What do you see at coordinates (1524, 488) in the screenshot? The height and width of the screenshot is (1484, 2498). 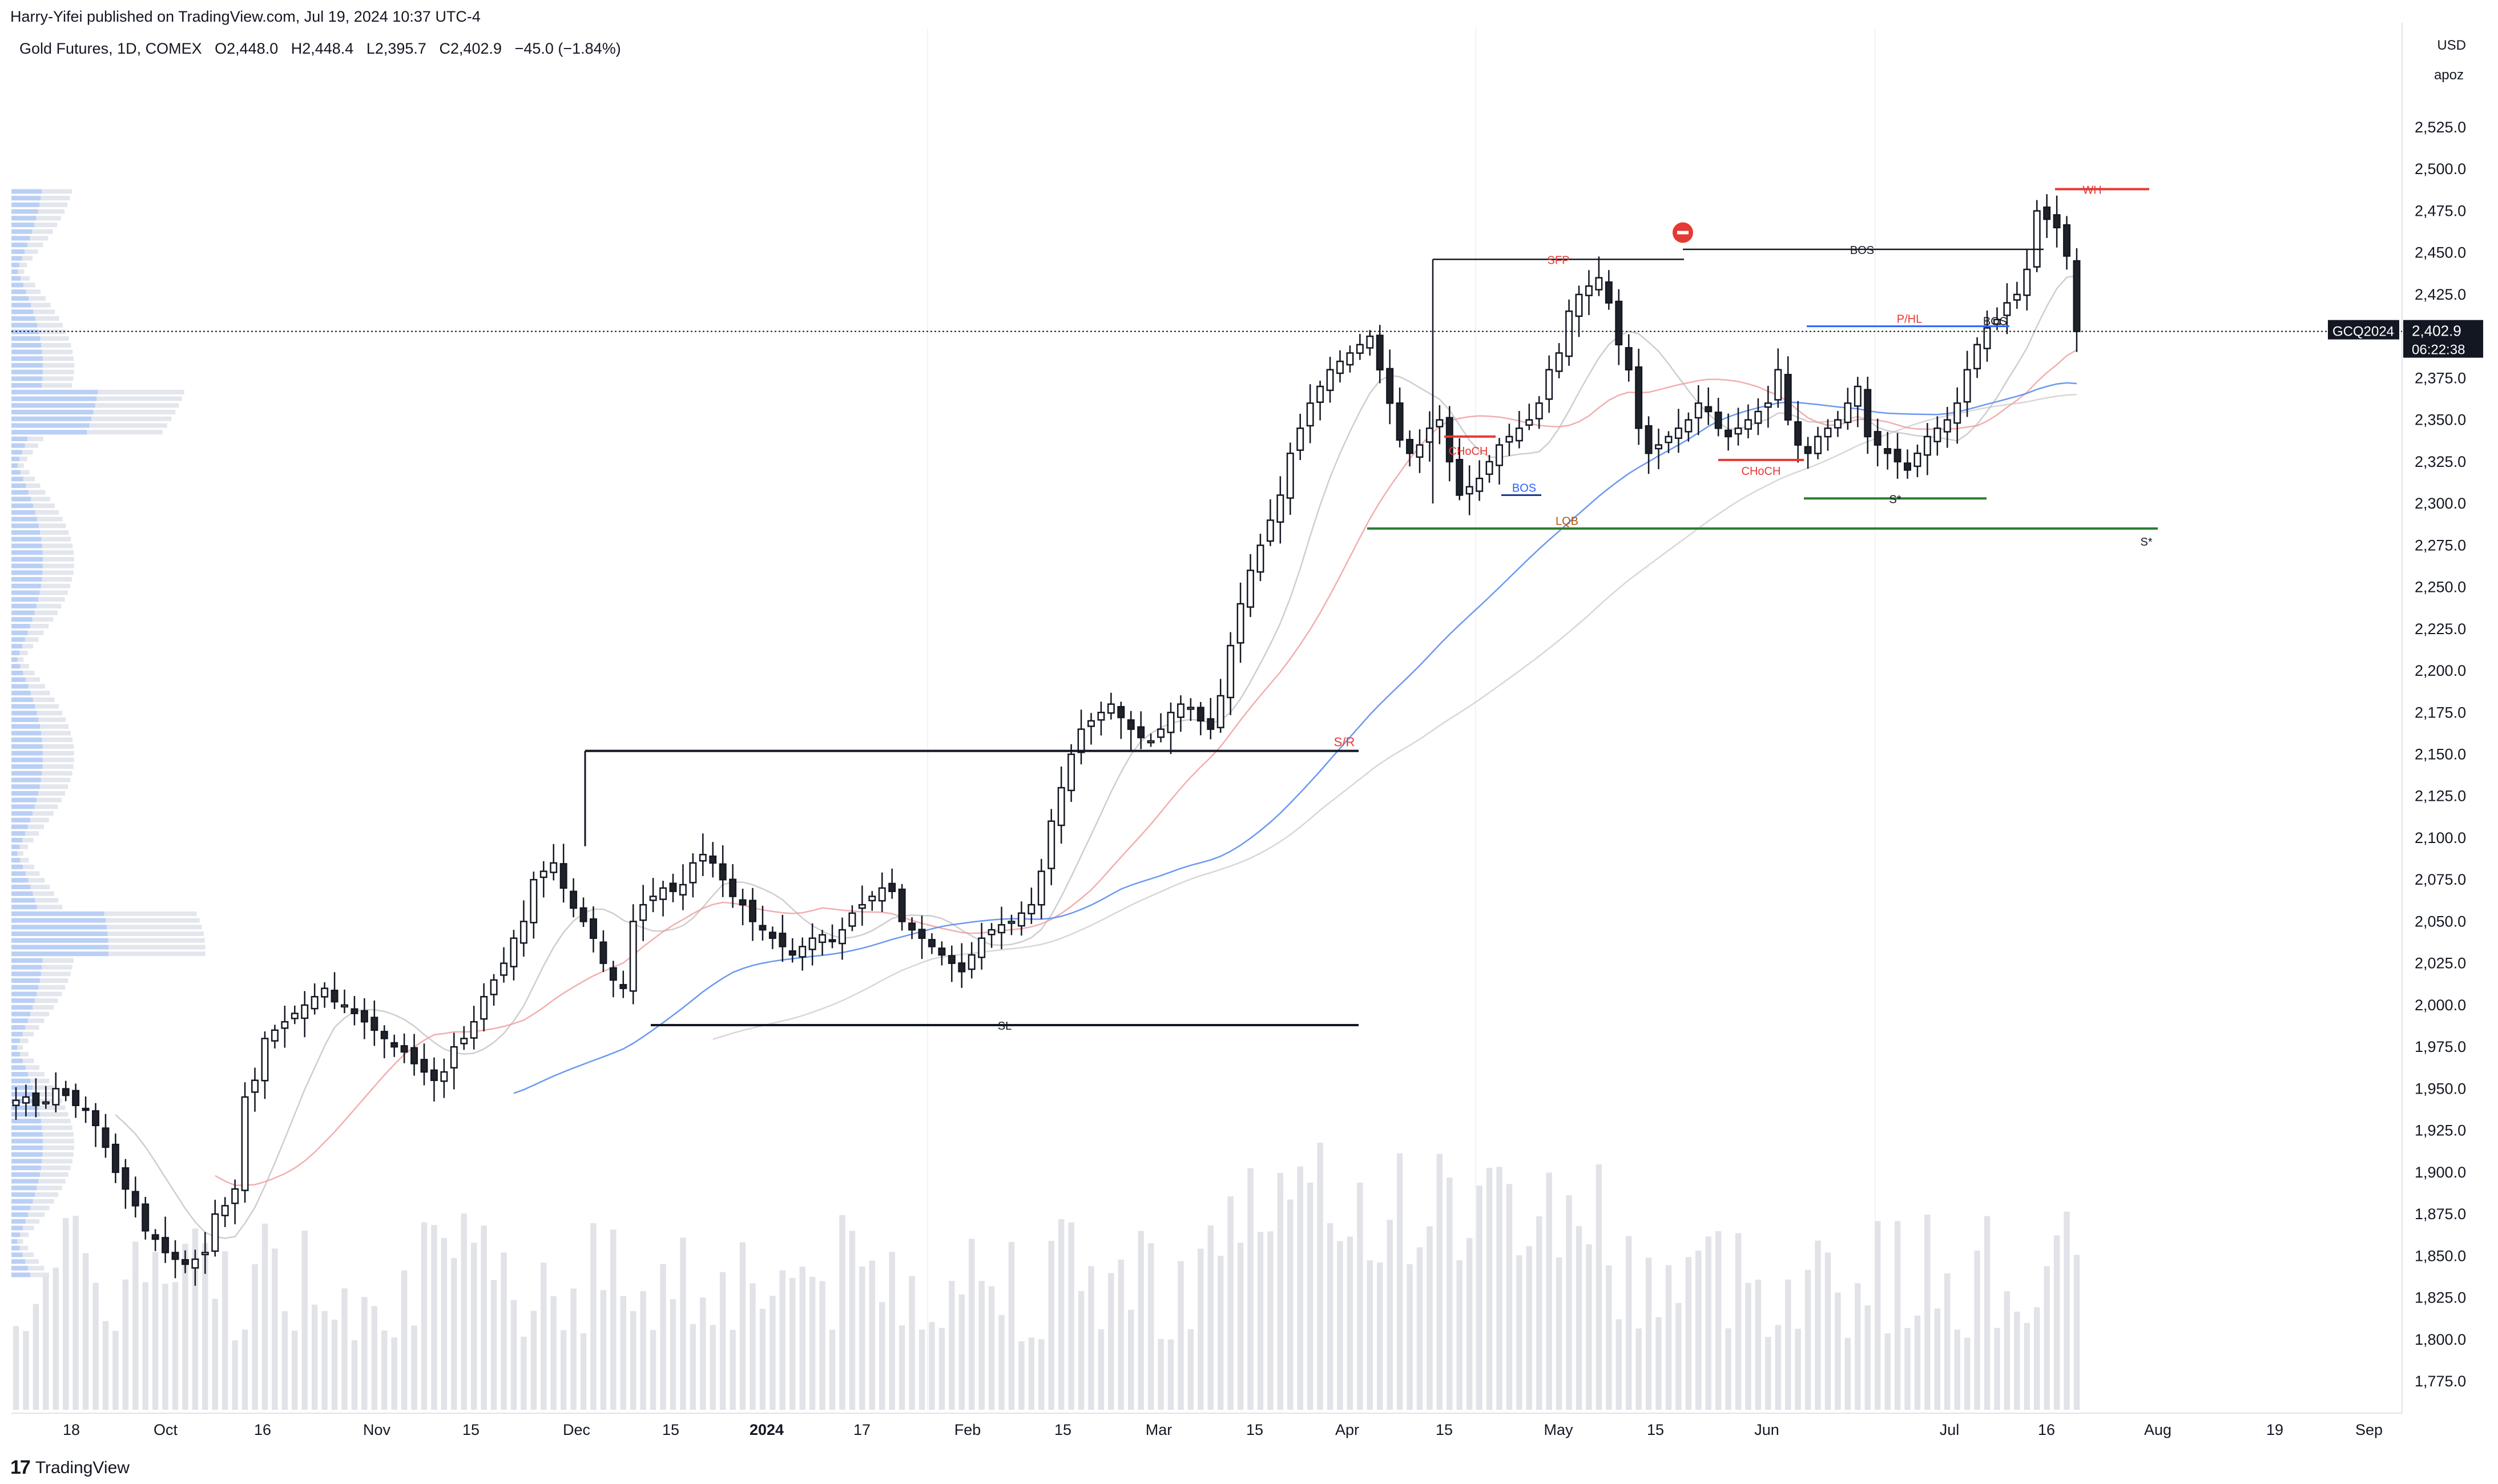 I see `bos-blue-label: BOS` at bounding box center [1524, 488].